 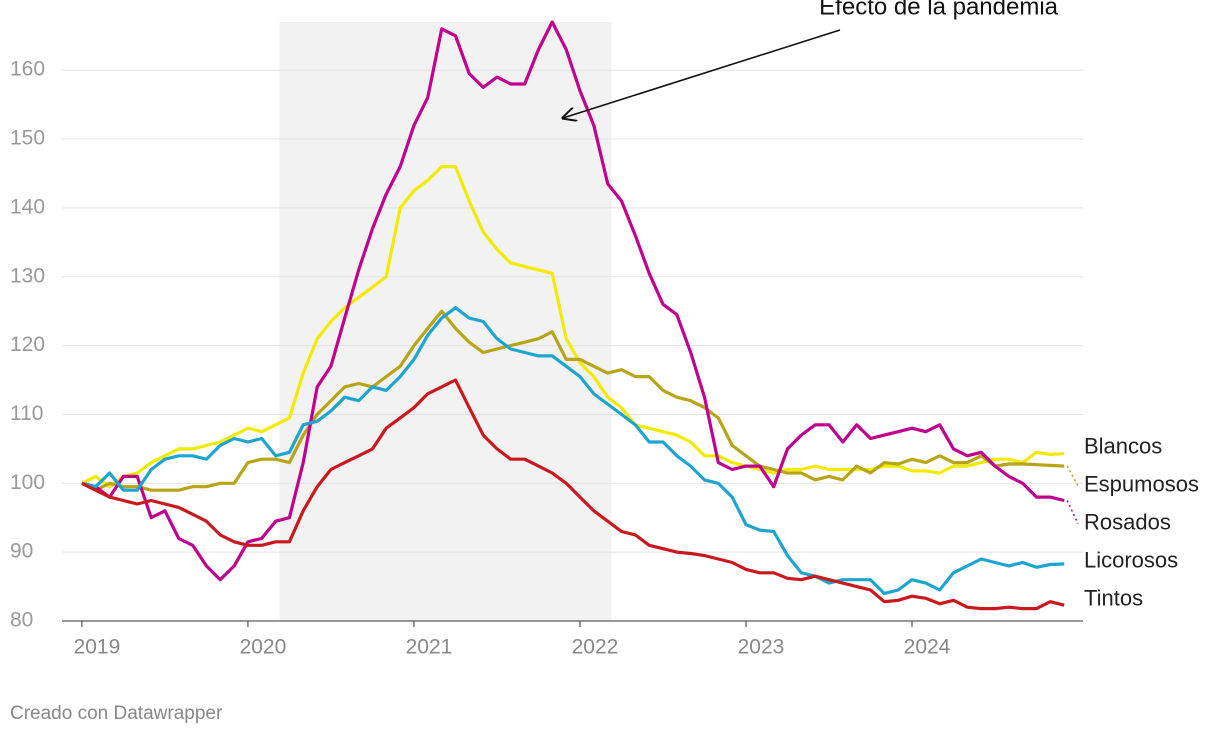 What do you see at coordinates (429, 647) in the screenshot?
I see `x-tick-label: 2021` at bounding box center [429, 647].